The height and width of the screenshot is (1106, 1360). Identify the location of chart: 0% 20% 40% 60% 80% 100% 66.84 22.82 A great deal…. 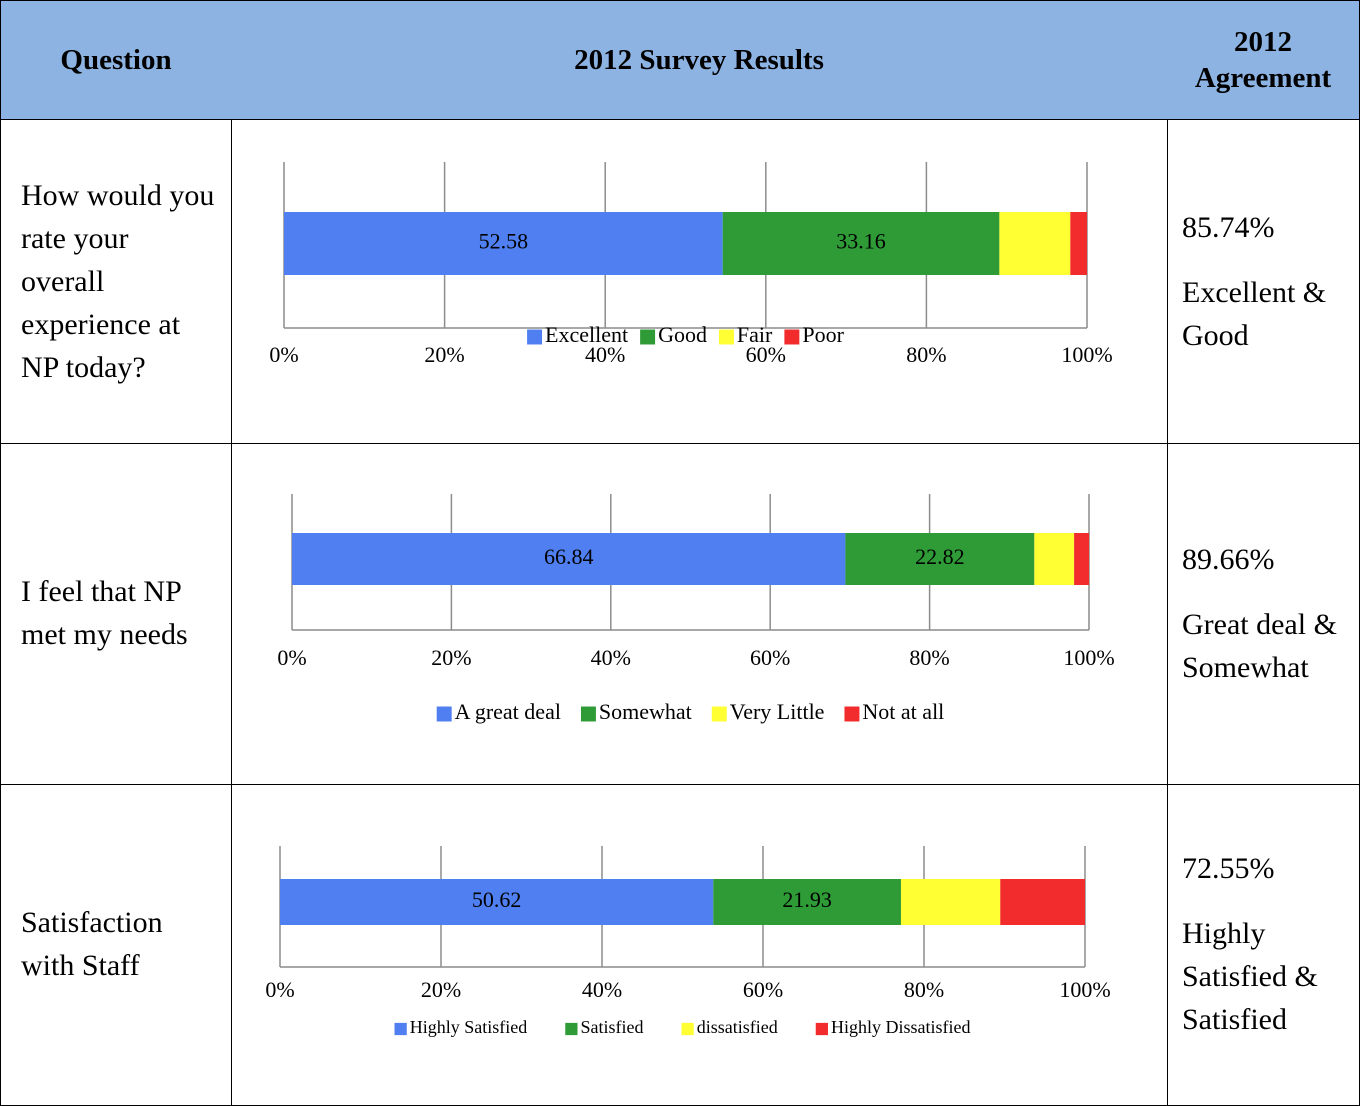
(696, 609).